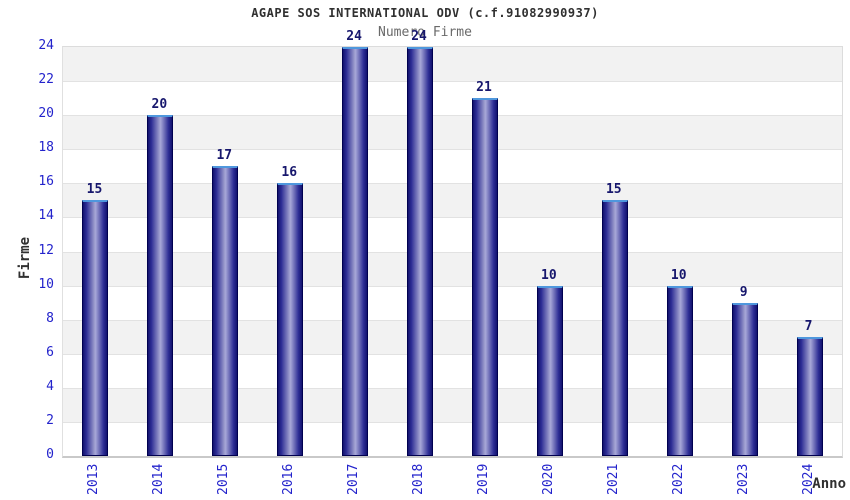  I want to click on x-axis-title: Anno, so click(829, 484).